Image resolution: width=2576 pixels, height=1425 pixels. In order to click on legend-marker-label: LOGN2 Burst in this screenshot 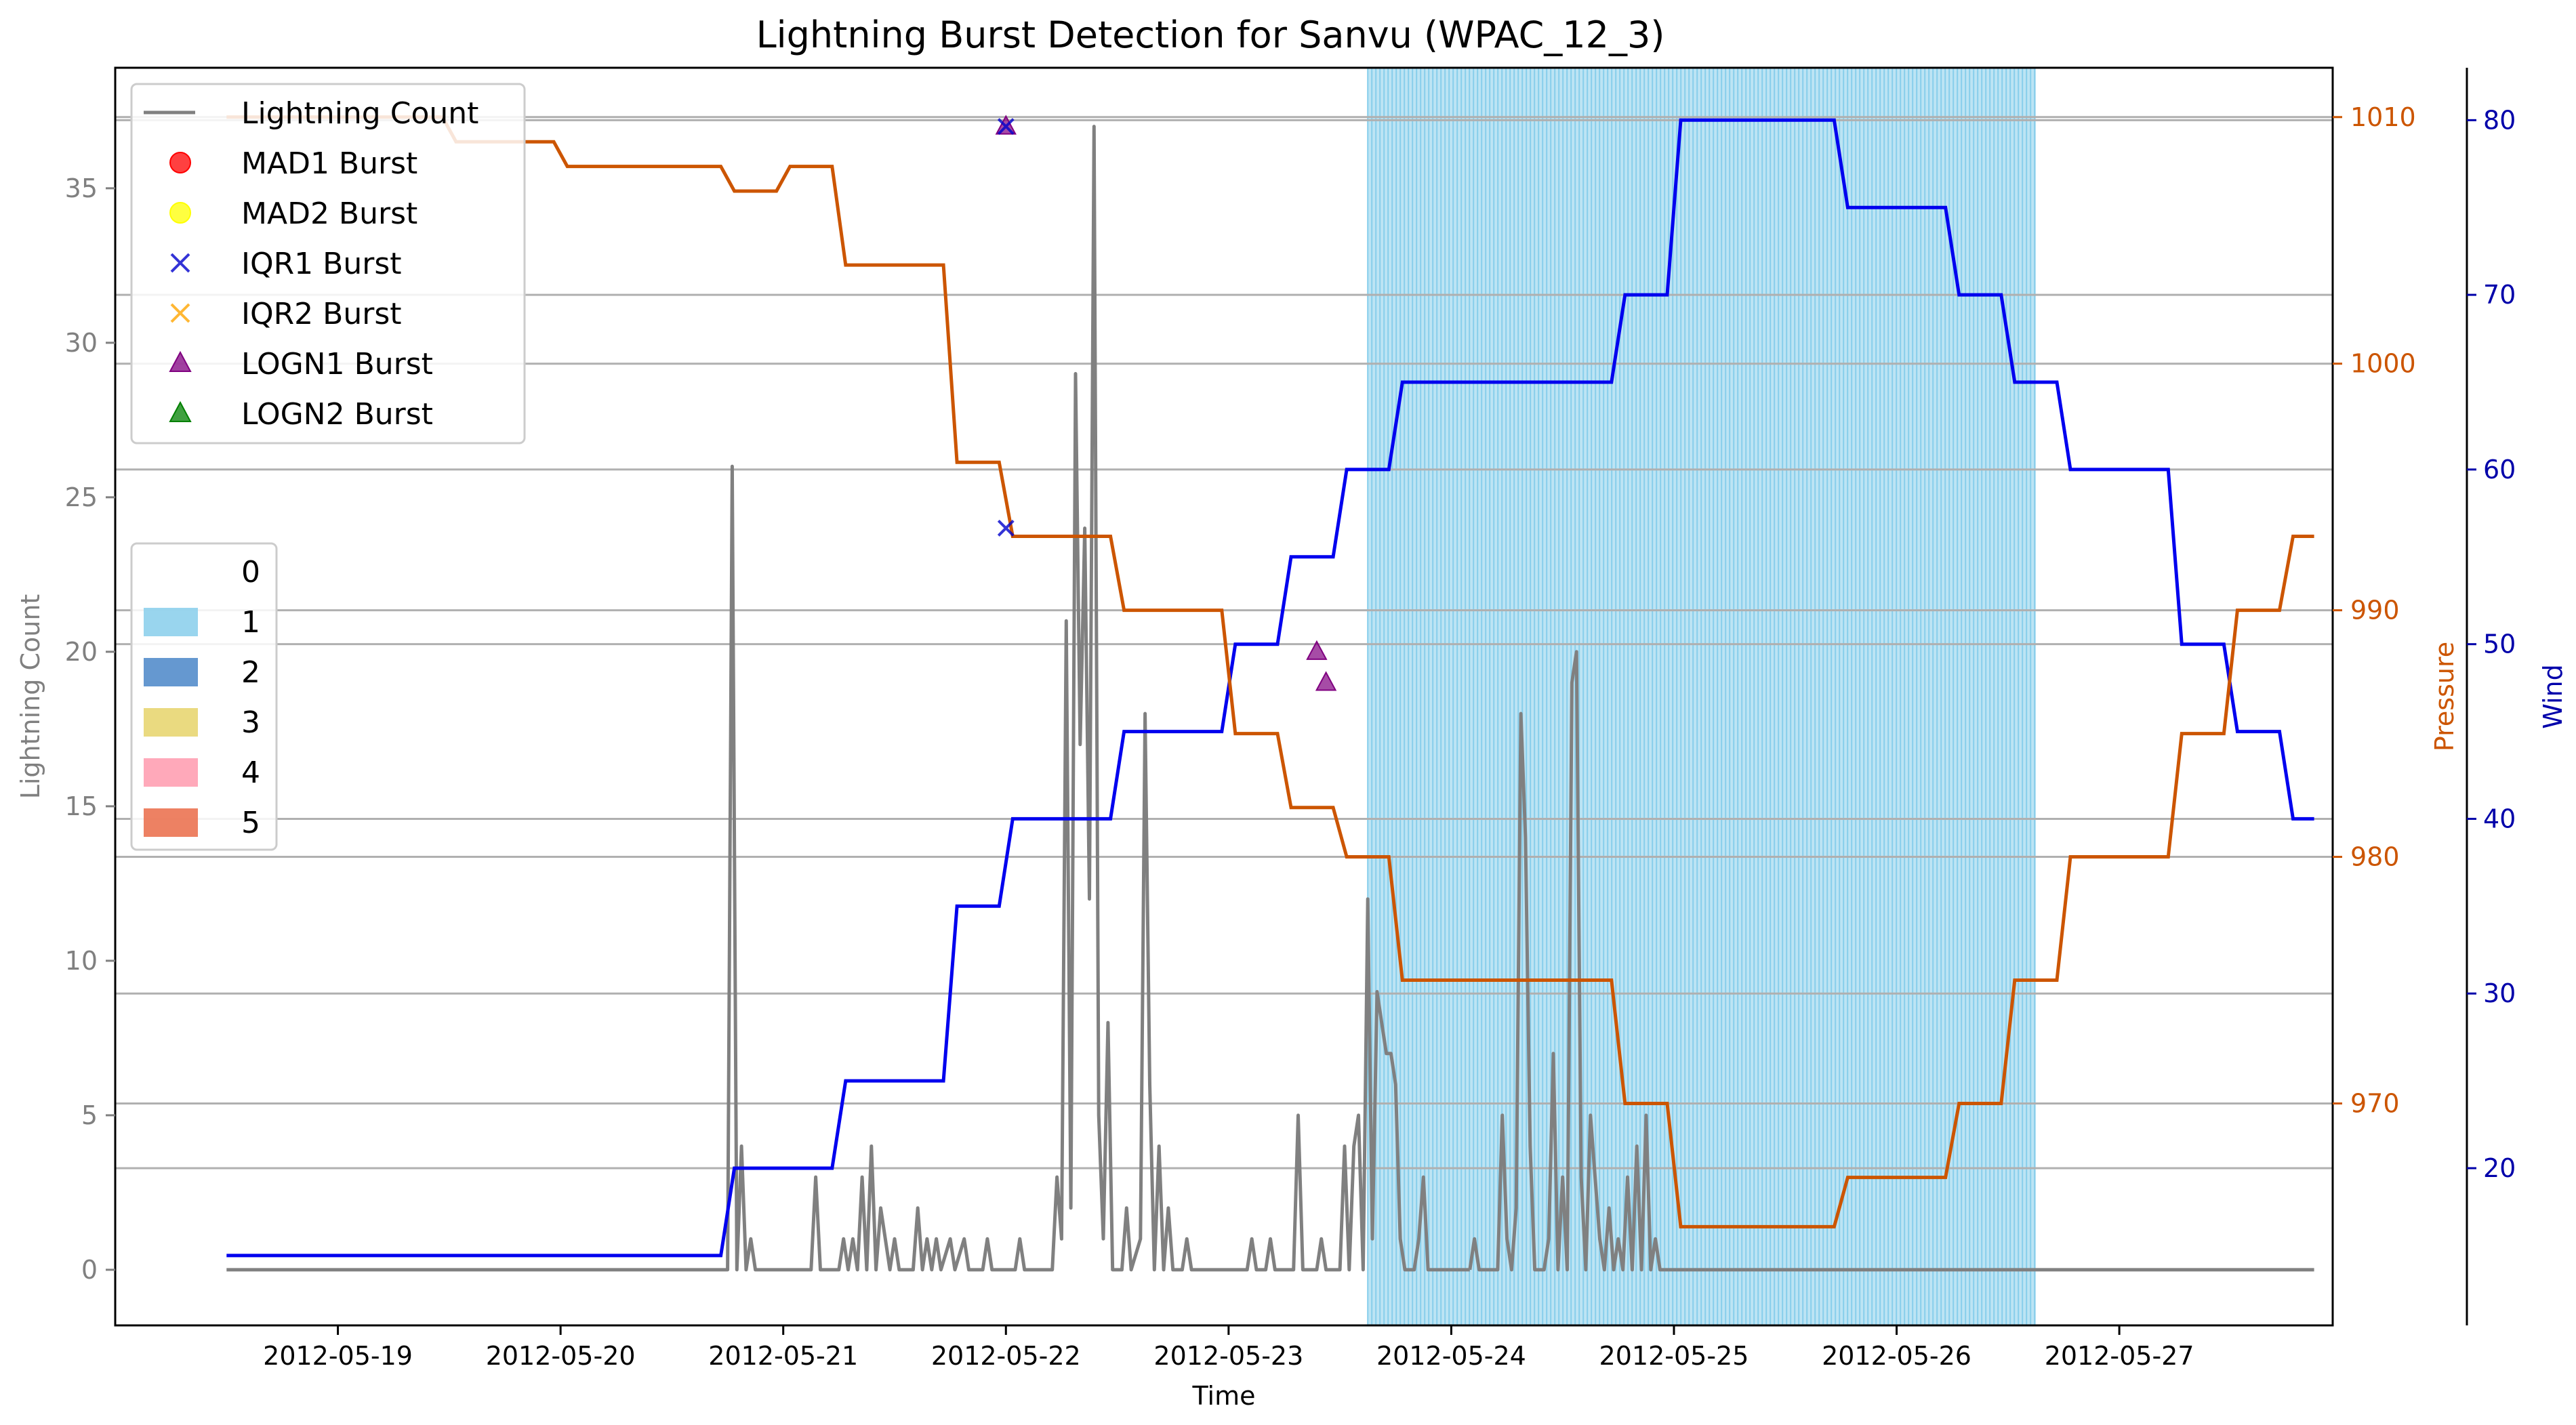, I will do `click(337, 414)`.